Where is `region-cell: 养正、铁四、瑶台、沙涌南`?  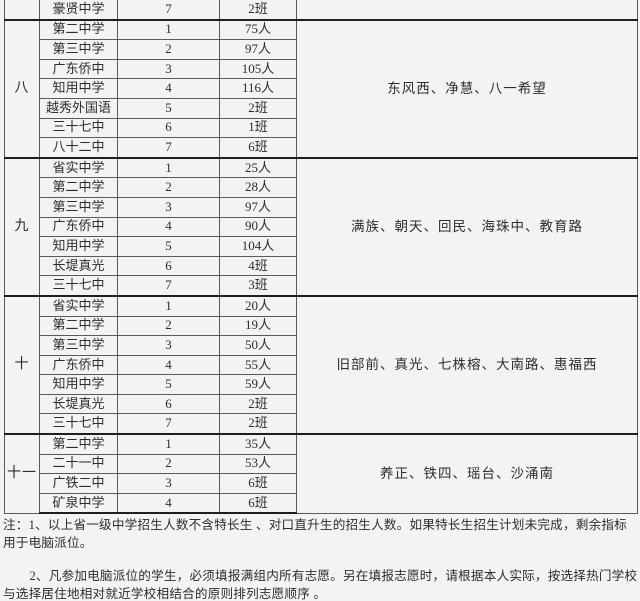 region-cell: 养正、铁四、瑶台、沙涌南 is located at coordinates (467, 473).